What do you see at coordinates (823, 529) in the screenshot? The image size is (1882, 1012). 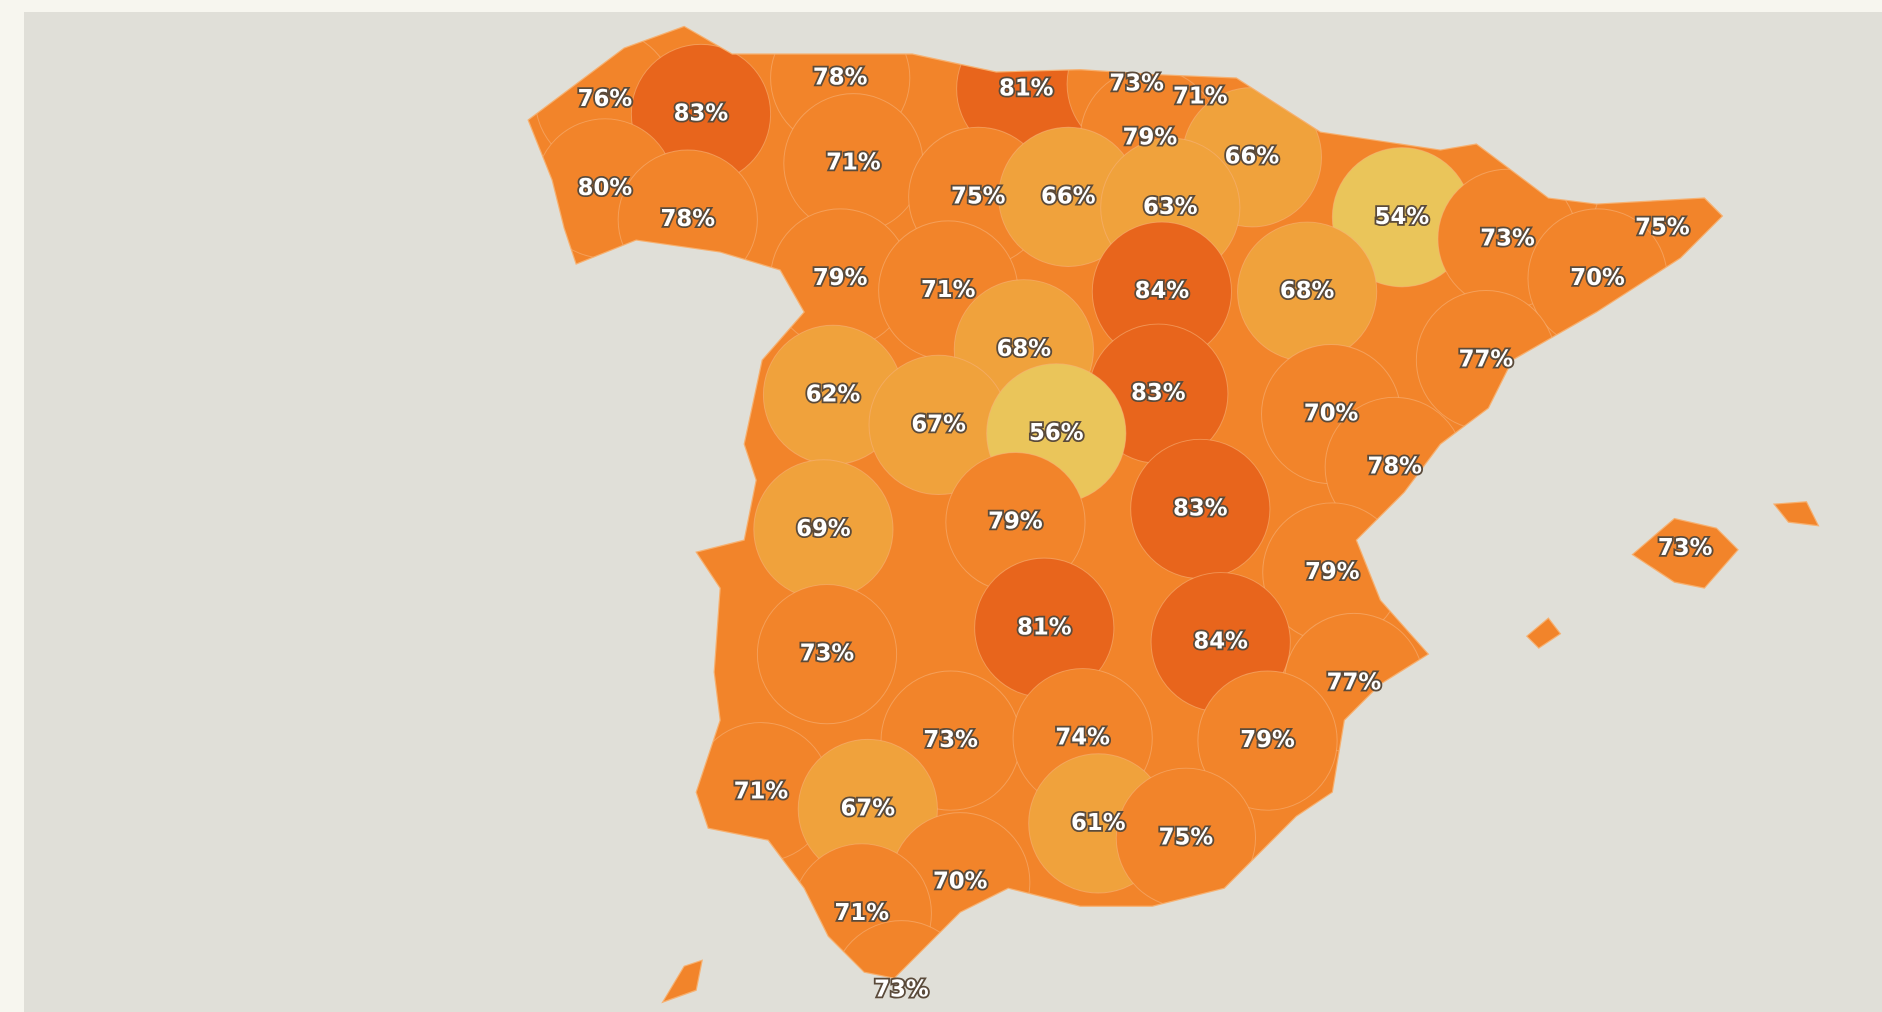 I see `province-label: 69%` at bounding box center [823, 529].